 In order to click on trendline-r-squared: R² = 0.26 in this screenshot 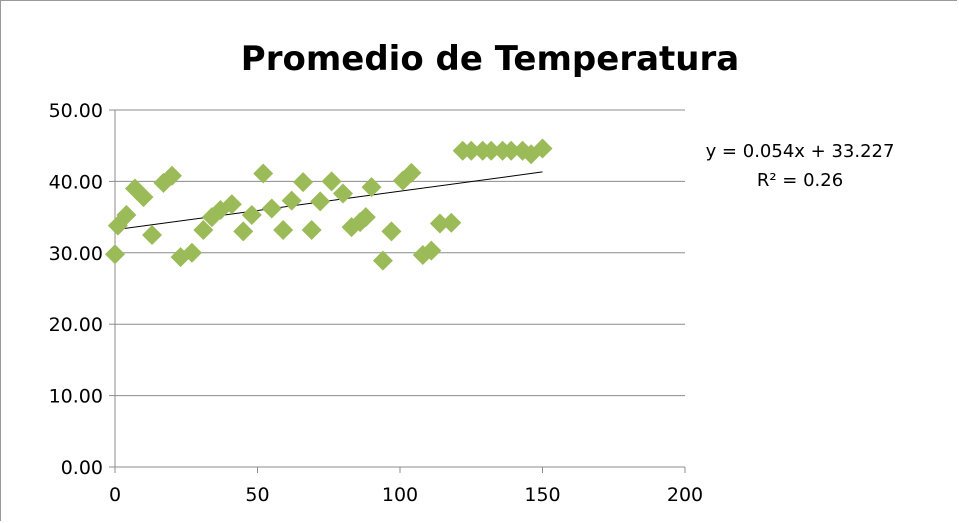, I will do `click(800, 180)`.